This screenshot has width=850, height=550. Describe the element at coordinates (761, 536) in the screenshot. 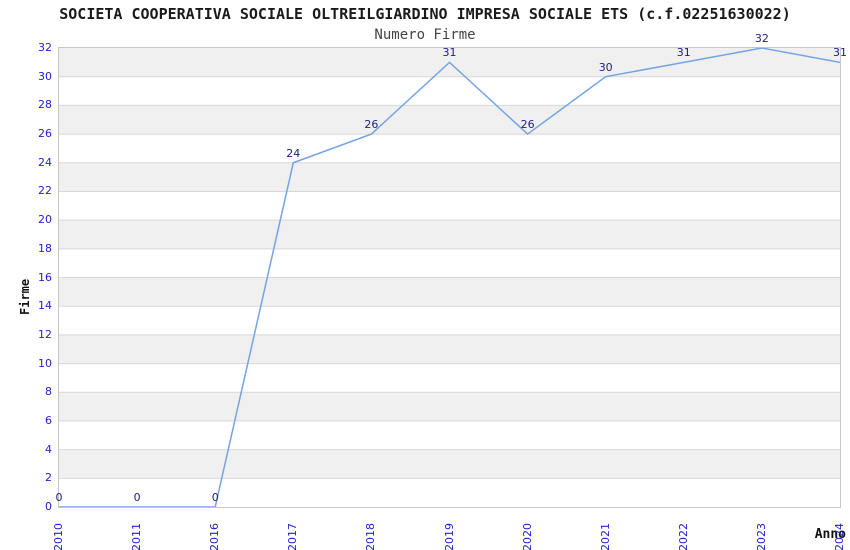

I see `x-tick-label: 2023` at that location.